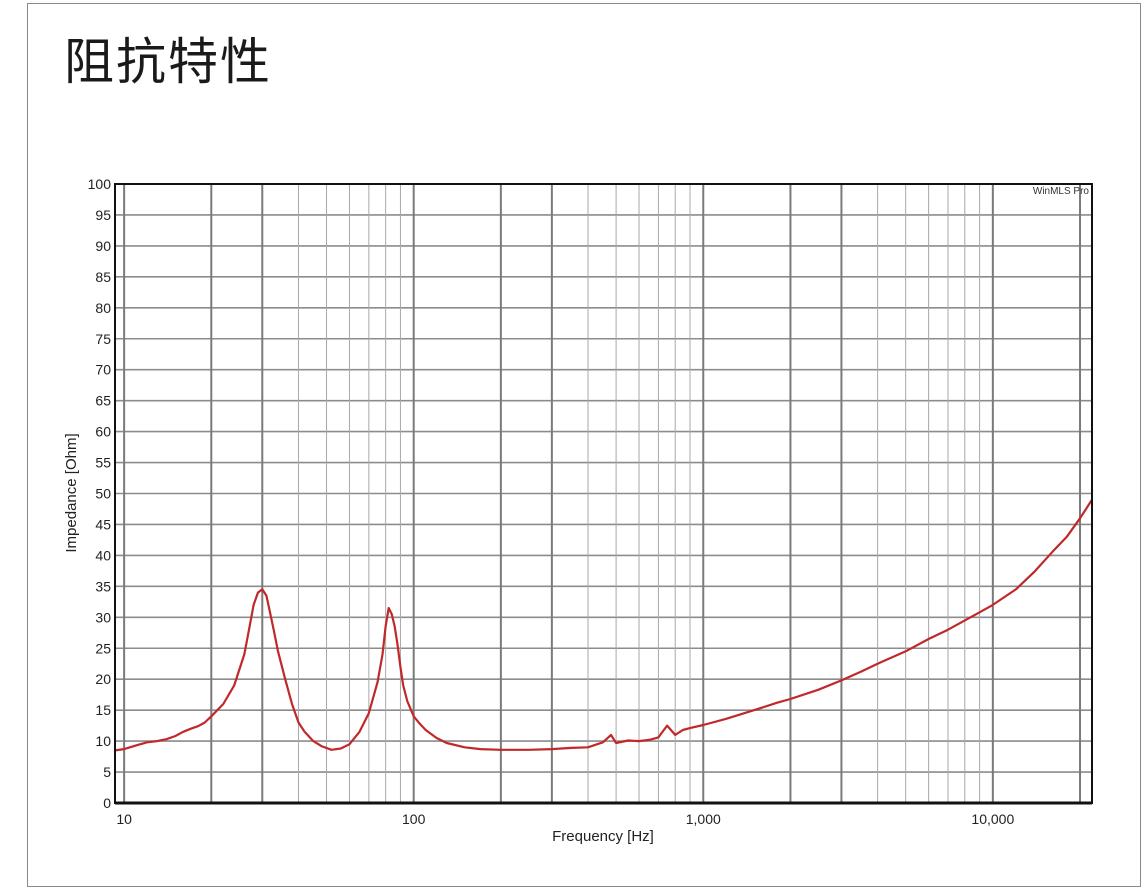 The image size is (1148, 894). Describe the element at coordinates (168, 62) in the screenshot. I see `page-title: 阻抗特性` at that location.